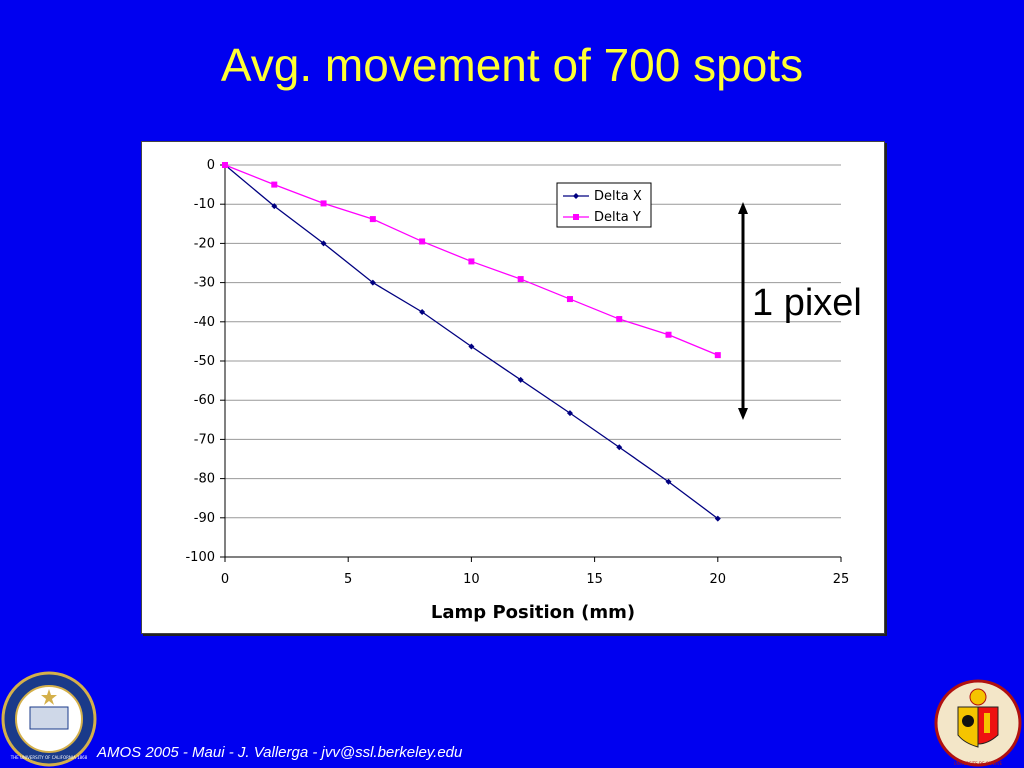 The width and height of the screenshot is (1024, 768). Describe the element at coordinates (204, 243) in the screenshot. I see `y-tick-label: -20` at that location.